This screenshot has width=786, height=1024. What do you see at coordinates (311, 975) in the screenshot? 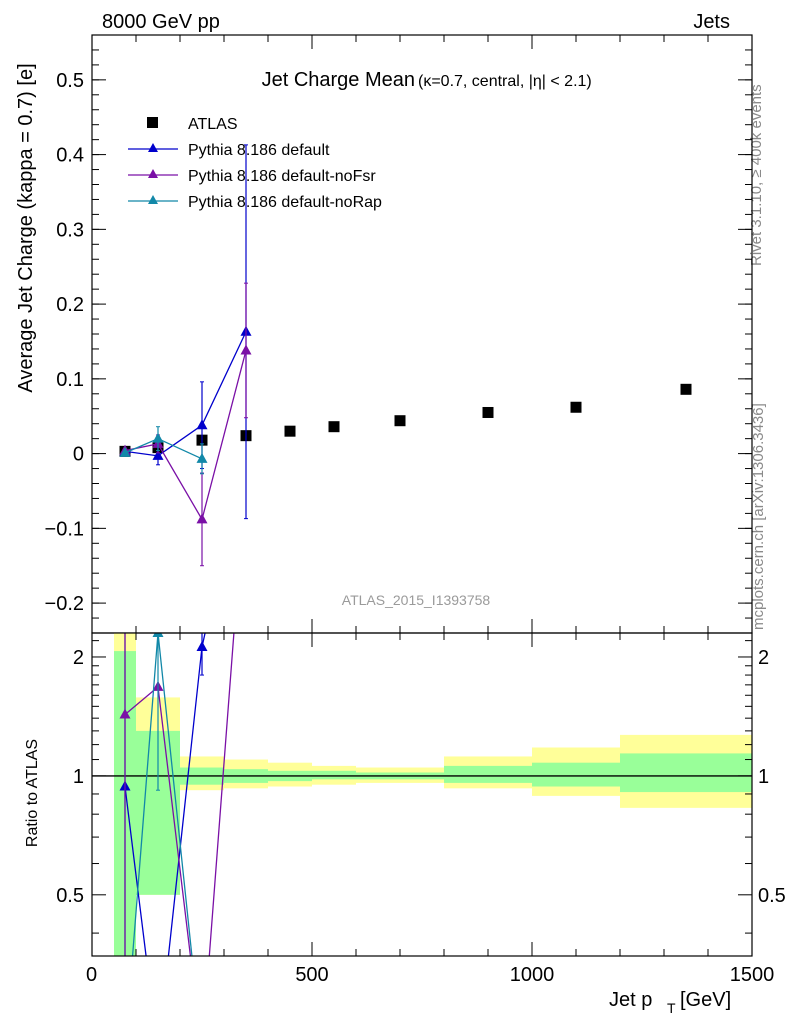
I see `x-tick-label: 500` at bounding box center [311, 975].